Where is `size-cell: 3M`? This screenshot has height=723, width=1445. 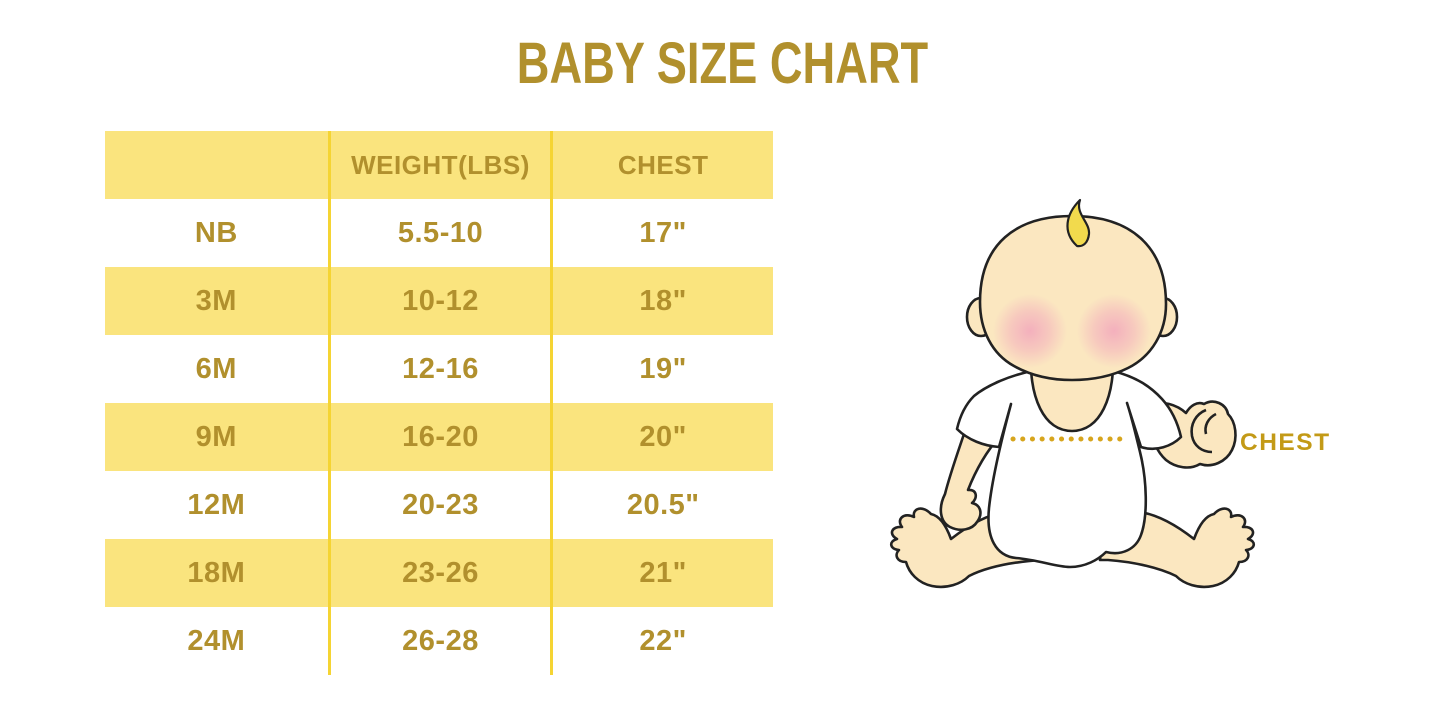
size-cell: 3M is located at coordinates (216, 300).